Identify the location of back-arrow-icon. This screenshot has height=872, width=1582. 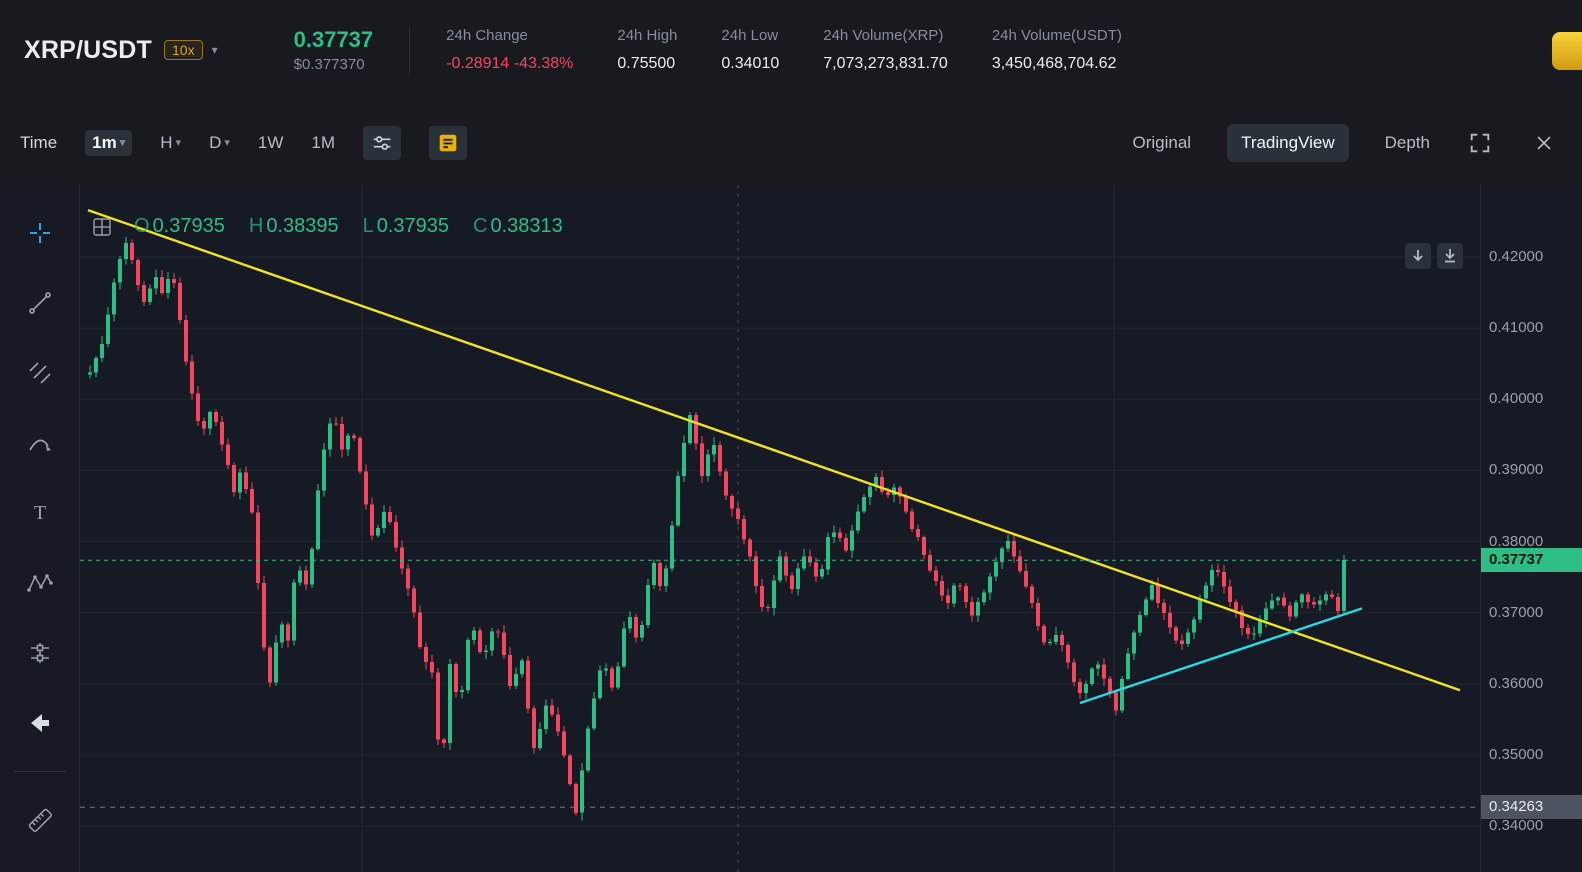
(39, 723).